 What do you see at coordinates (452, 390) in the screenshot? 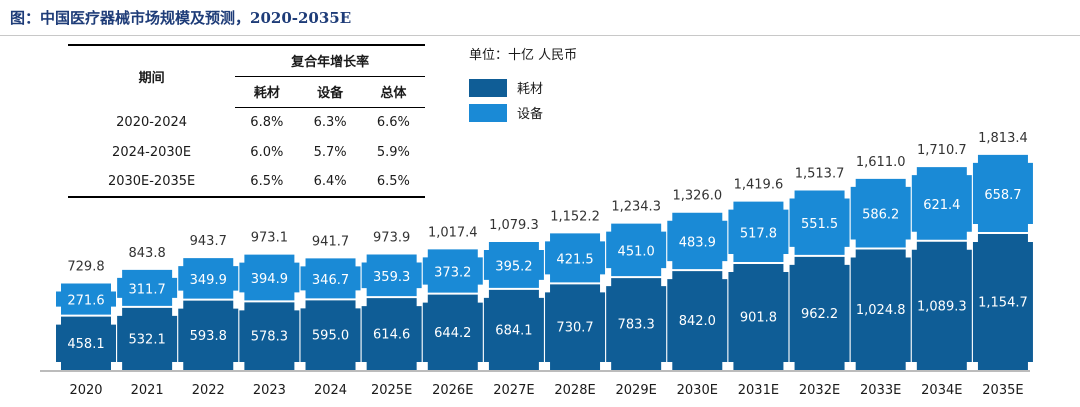
I see `x-tick-label: 2026E` at bounding box center [452, 390].